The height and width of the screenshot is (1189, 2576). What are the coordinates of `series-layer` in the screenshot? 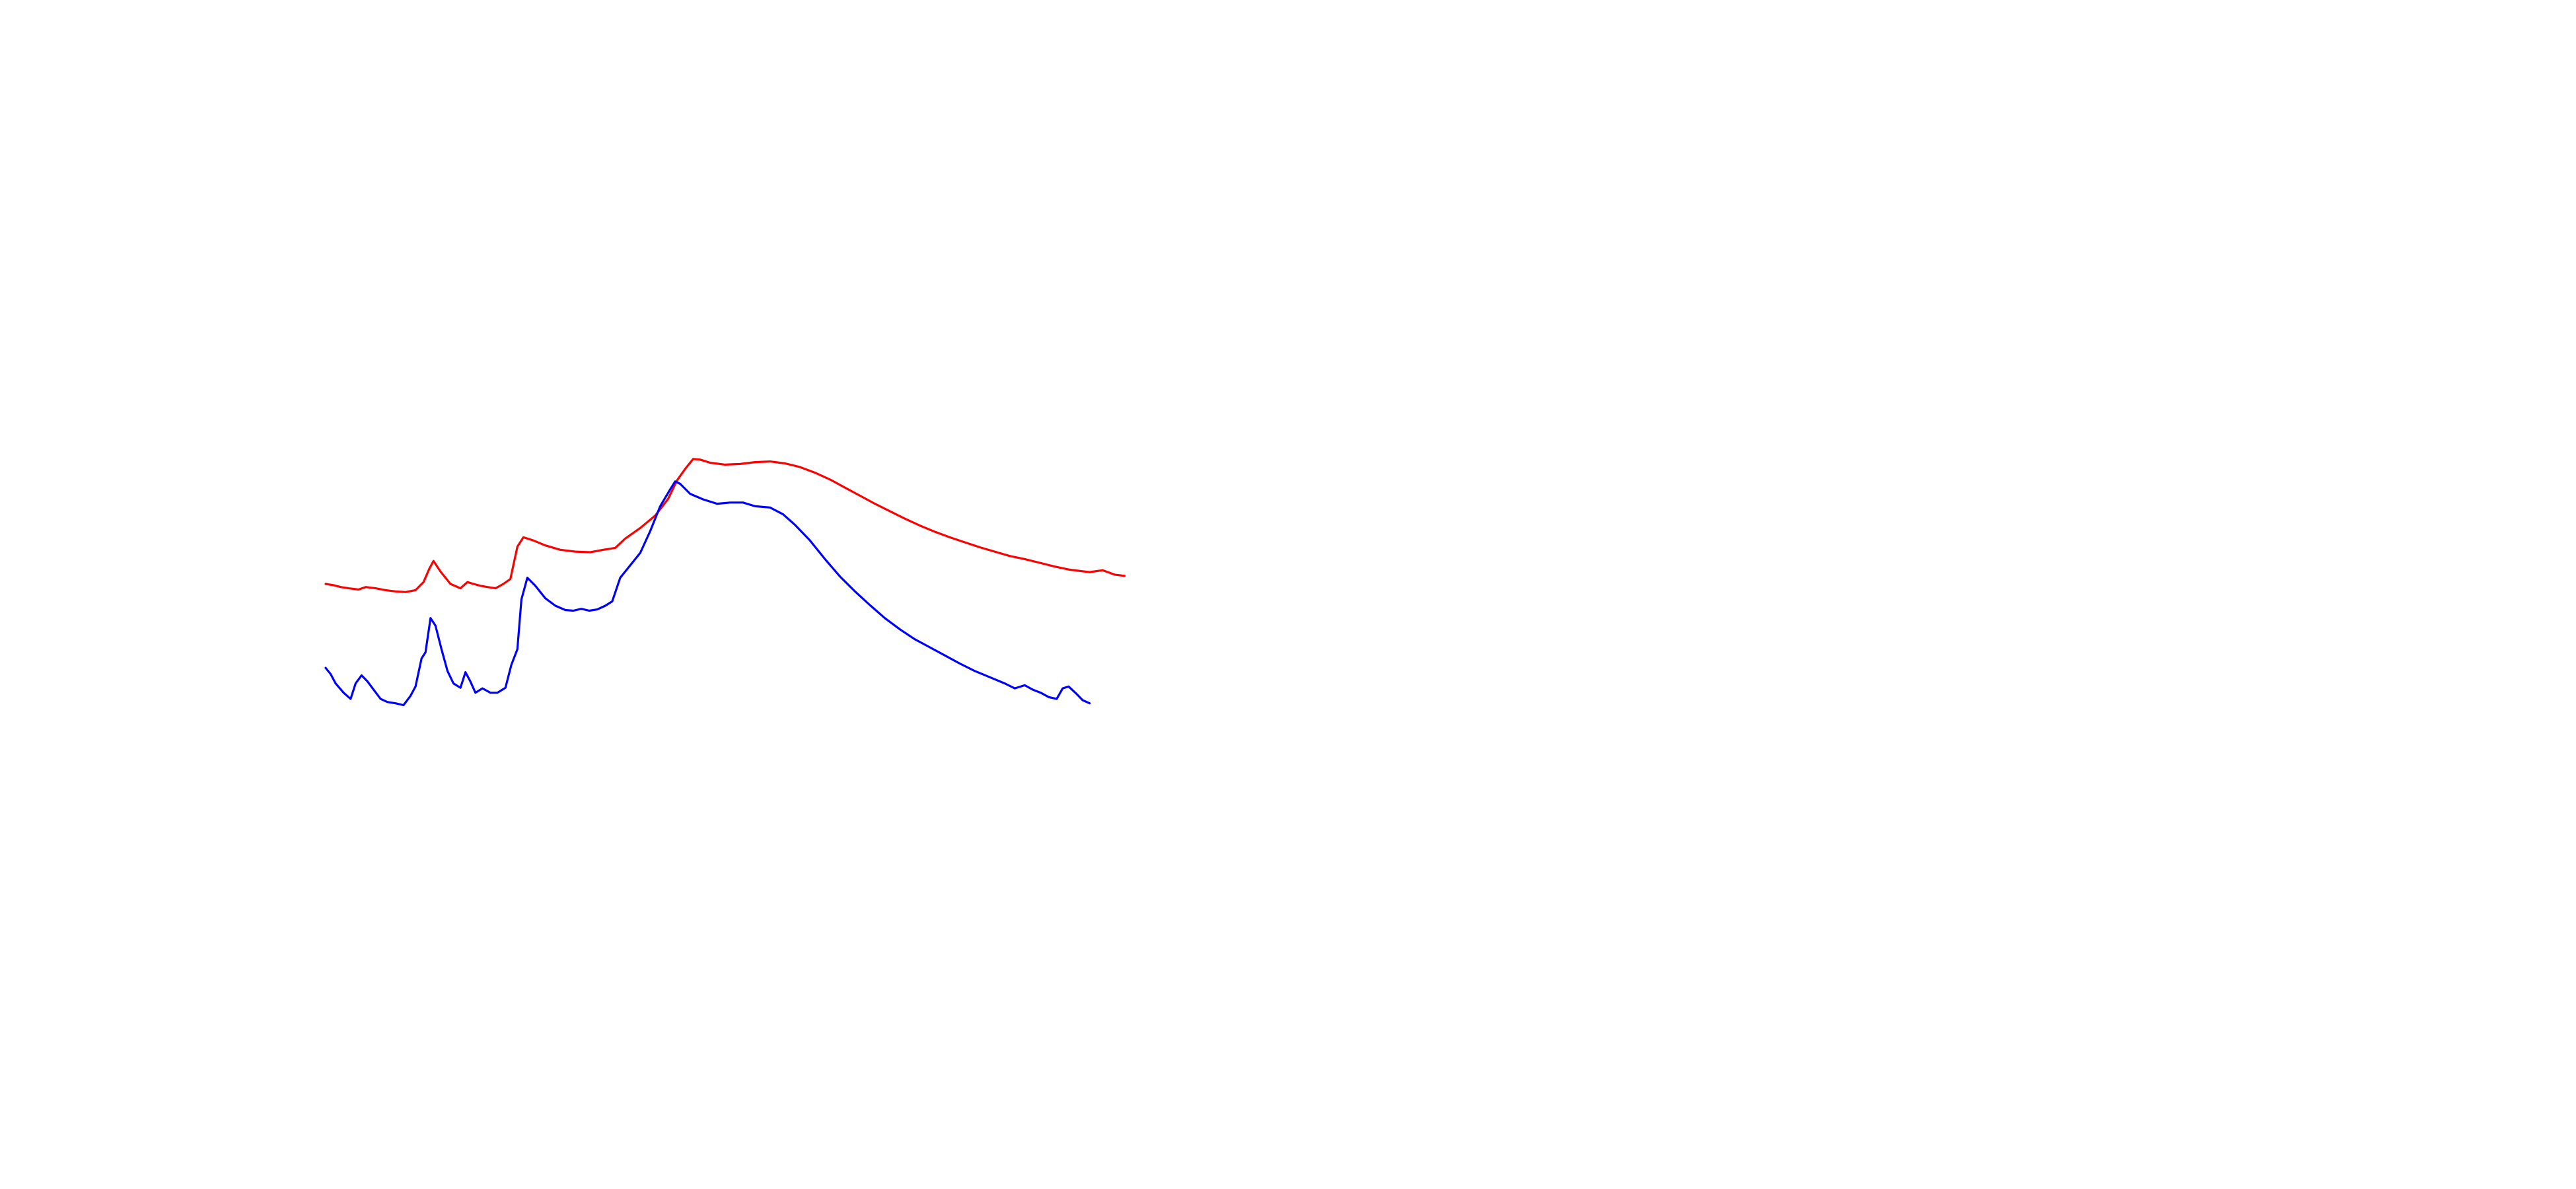 It's located at (725, 582).